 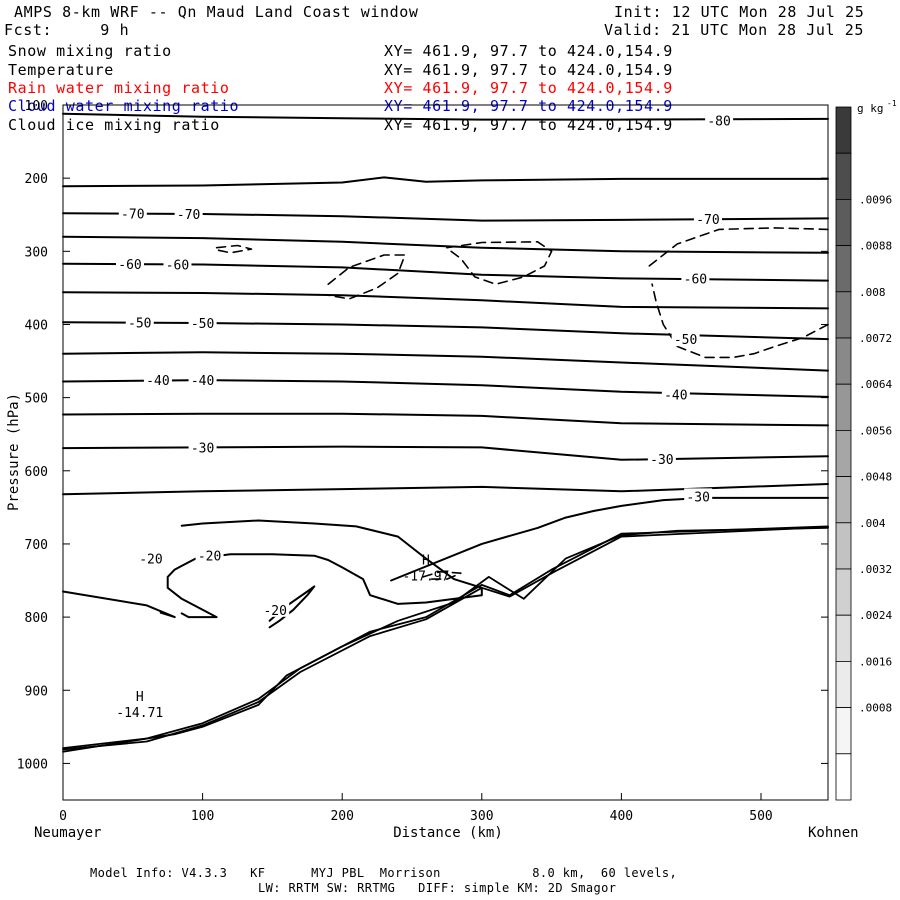 I want to click on field-name-cloud-ice: Cloud ice mixing ratio, so click(x=114, y=125).